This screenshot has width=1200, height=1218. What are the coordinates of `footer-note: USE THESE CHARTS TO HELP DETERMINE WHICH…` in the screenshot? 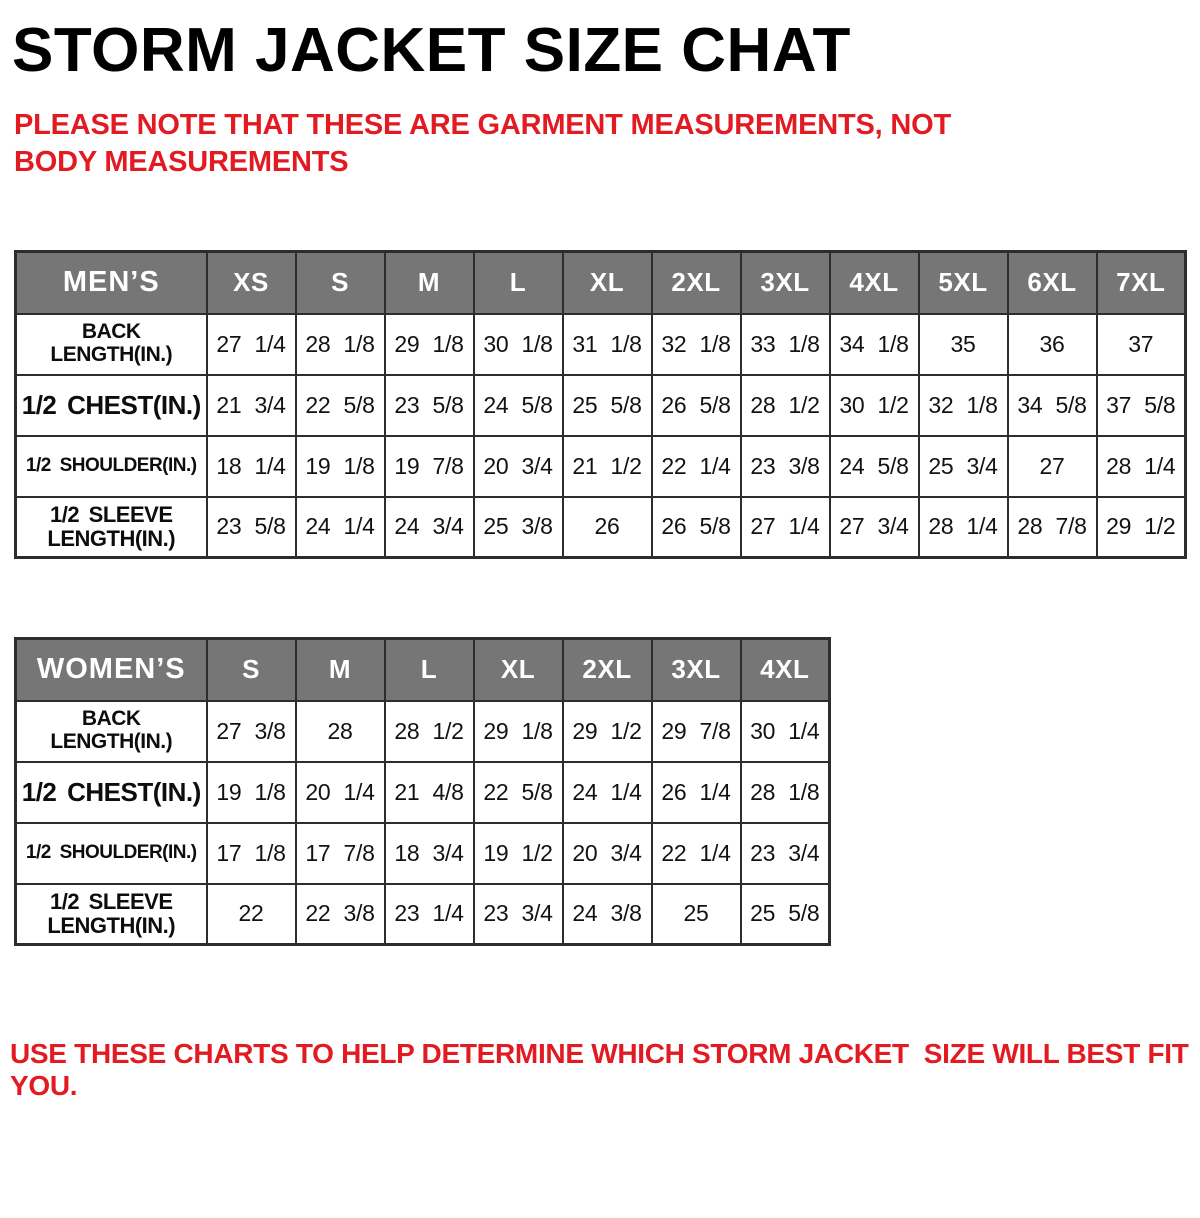 It's located at (603, 1070).